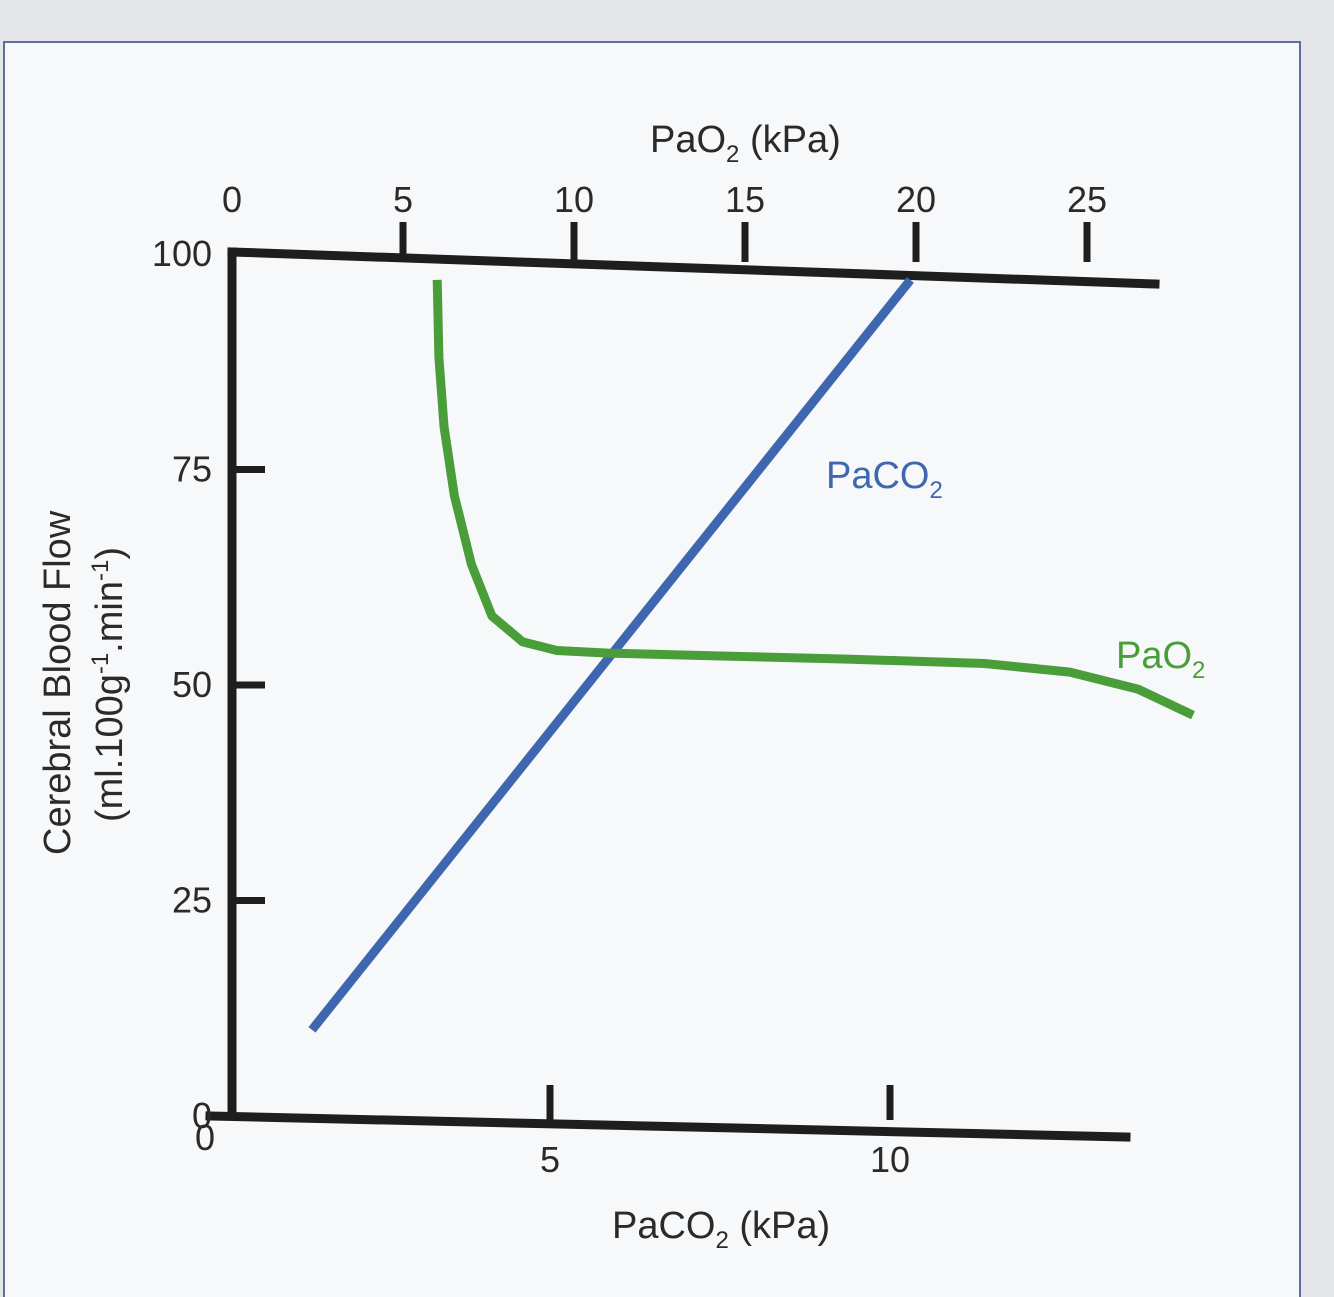  I want to click on y-tick-label-25: 25, so click(192, 900).